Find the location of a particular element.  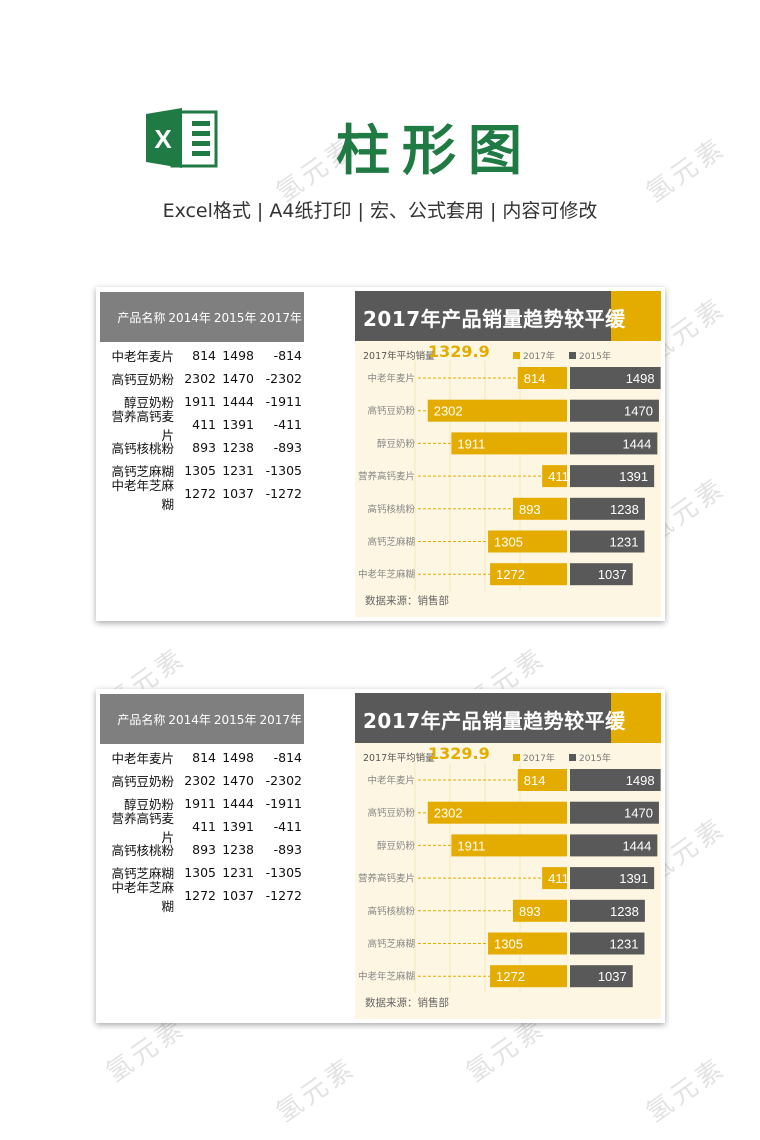

cell: -1305 is located at coordinates (283, 872).